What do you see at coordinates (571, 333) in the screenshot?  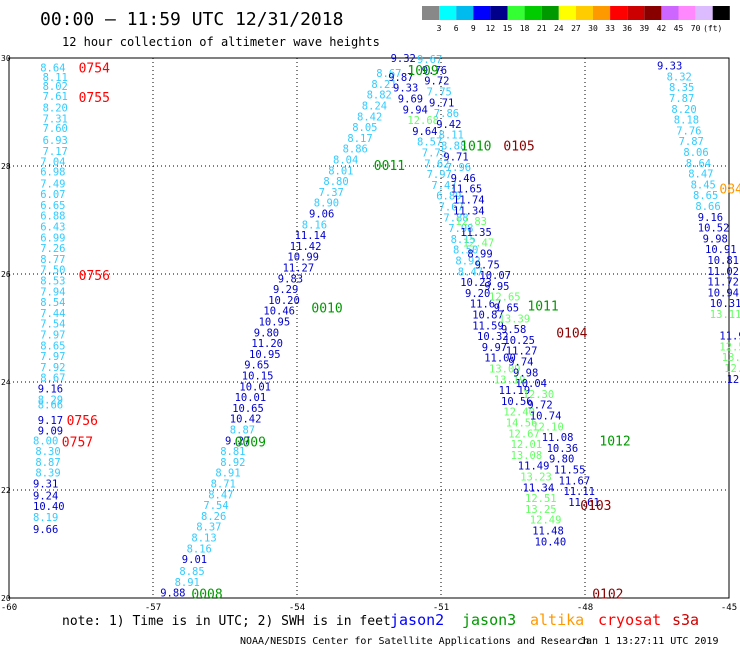 I see `pass-label: 0104` at bounding box center [571, 333].